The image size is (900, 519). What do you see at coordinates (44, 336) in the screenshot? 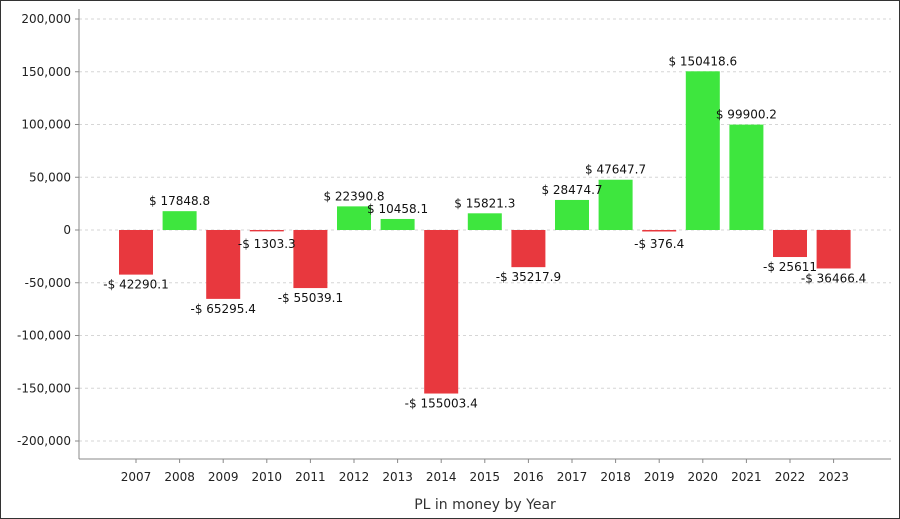
I see `y-tick-label: -100,000` at bounding box center [44, 336].